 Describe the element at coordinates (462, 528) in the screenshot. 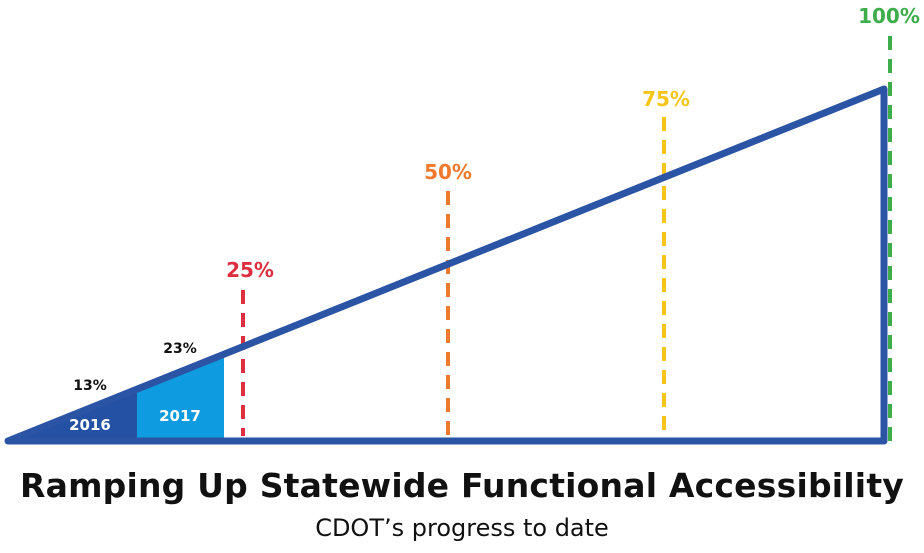

I see `diagram-subtitle: CDOT’s progress to date` at that location.